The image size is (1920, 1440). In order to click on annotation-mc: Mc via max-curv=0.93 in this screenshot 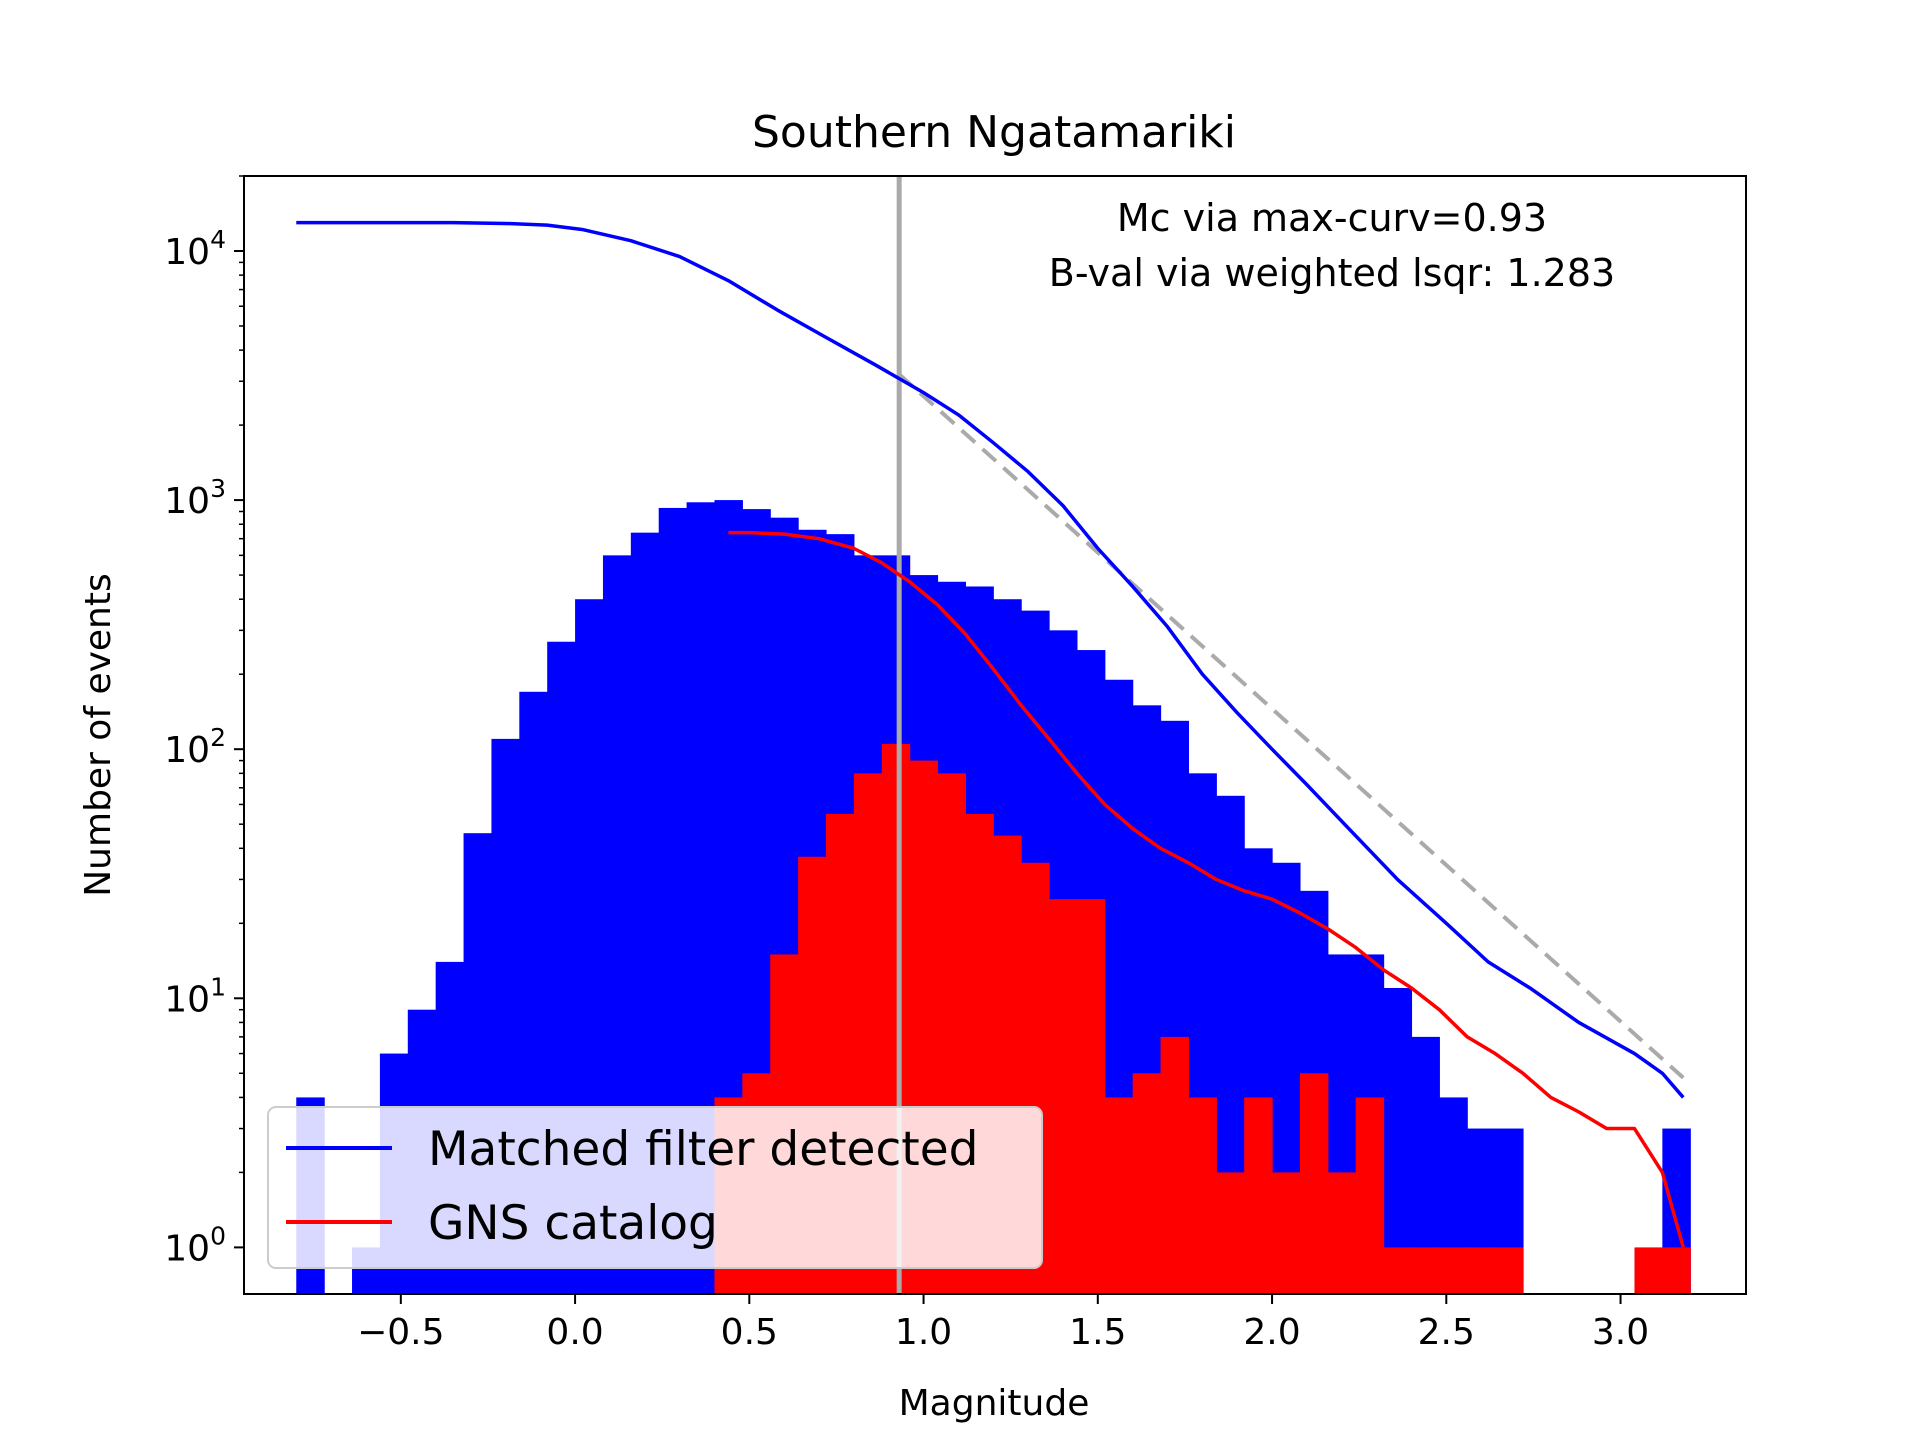, I will do `click(1332, 218)`.